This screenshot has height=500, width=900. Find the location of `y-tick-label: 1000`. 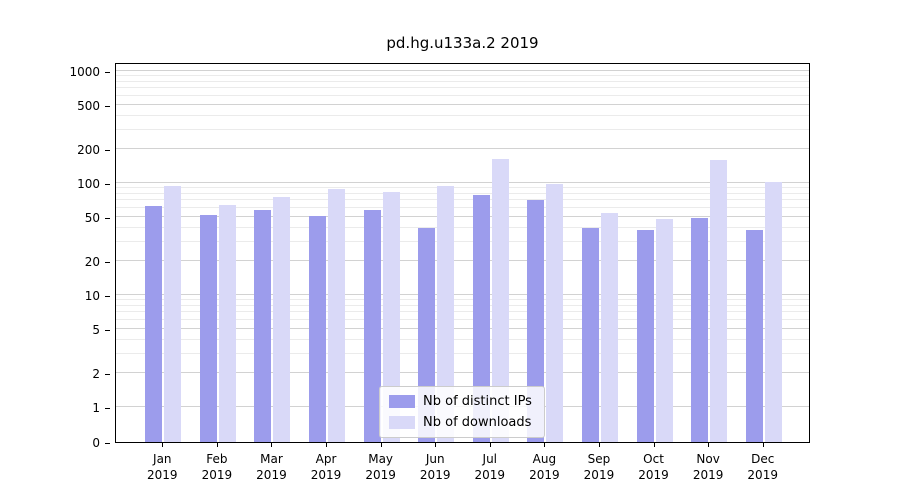

y-tick-label: 1000 is located at coordinates (84, 72).